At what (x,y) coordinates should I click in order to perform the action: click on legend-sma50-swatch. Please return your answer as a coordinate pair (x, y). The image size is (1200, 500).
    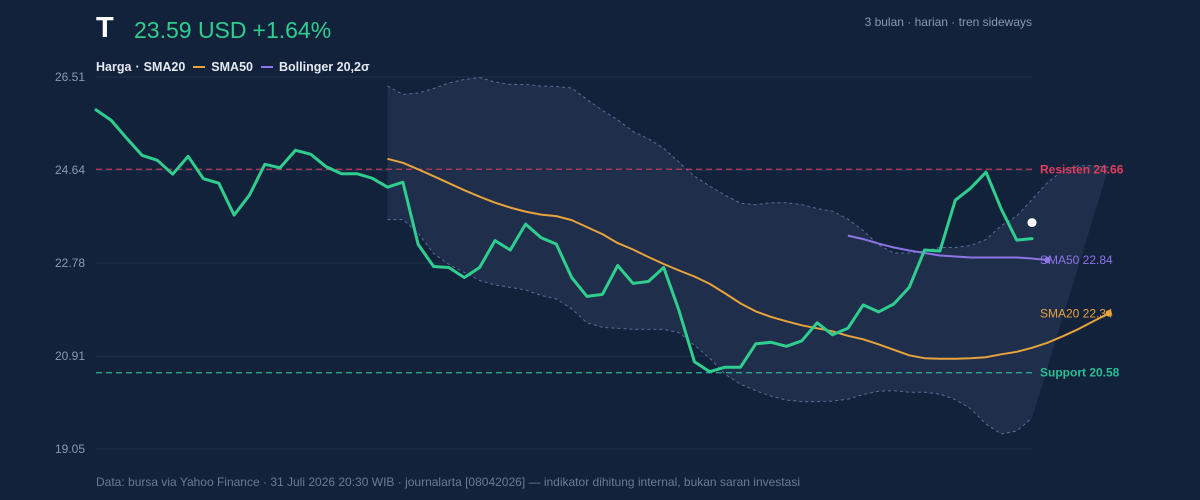
    Looking at the image, I should click on (266, 67).